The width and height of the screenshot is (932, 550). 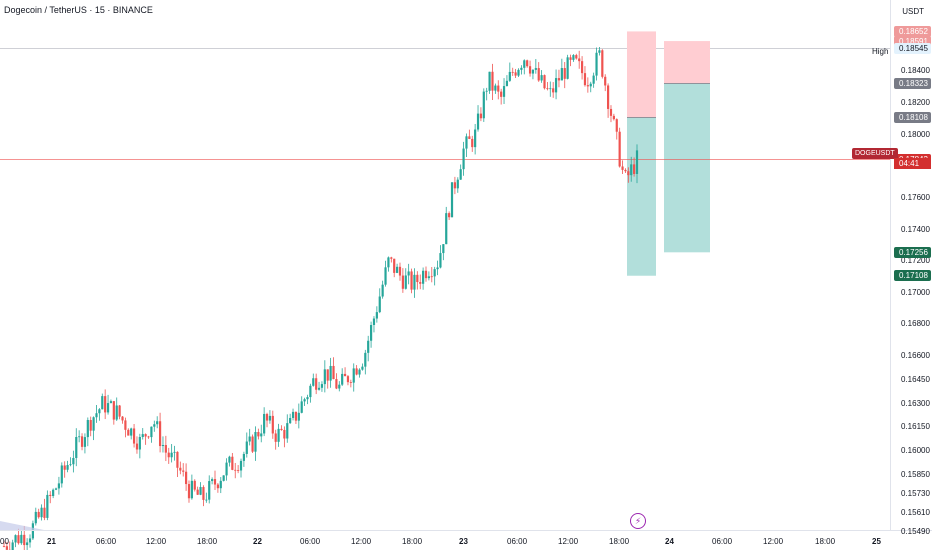 What do you see at coordinates (22, 525) in the screenshot?
I see `drawing-shade` at bounding box center [22, 525].